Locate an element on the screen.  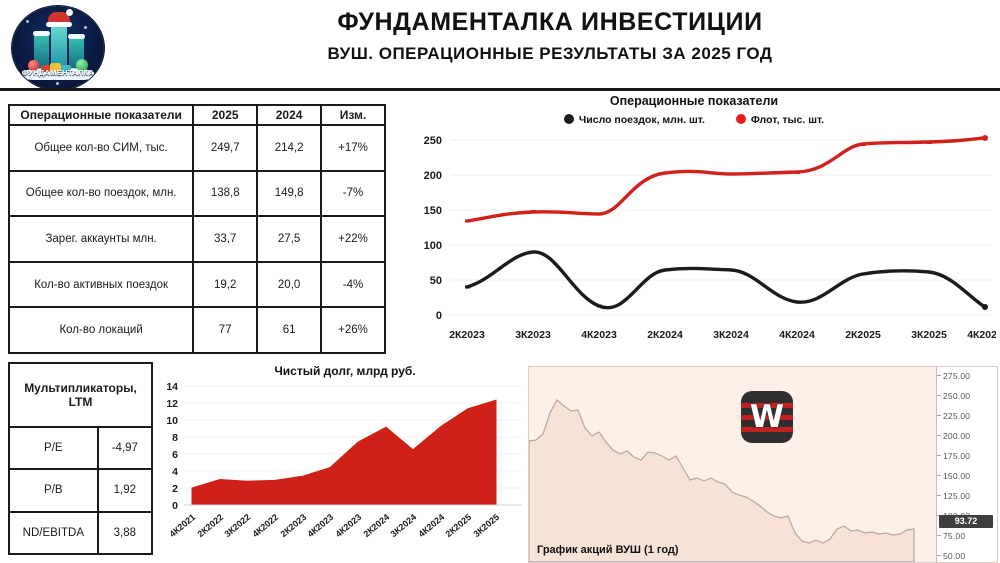
price-tick: 75.00 is located at coordinates (951, 536).